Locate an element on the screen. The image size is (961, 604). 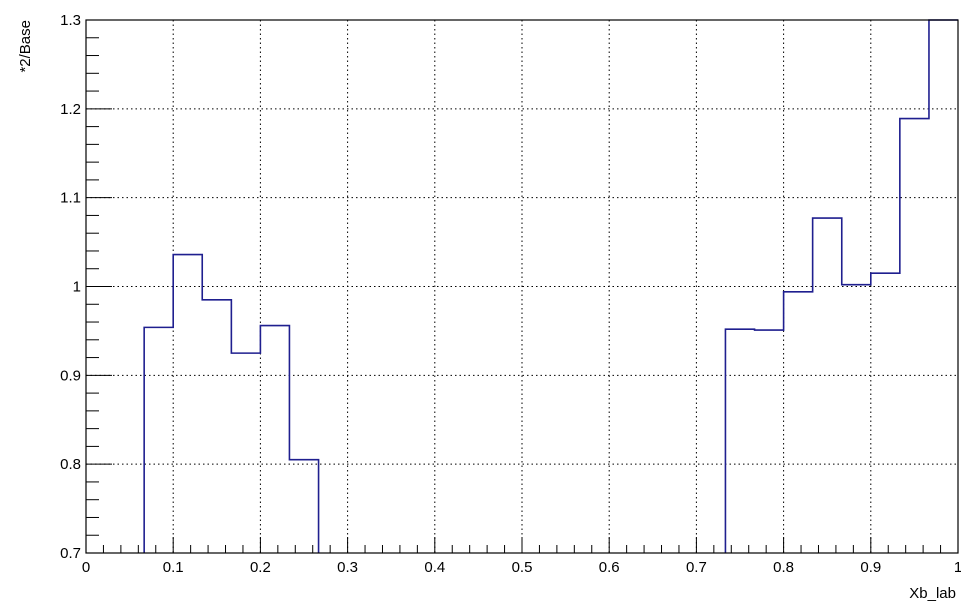
x-tick-label: 1 is located at coordinates (957, 567).